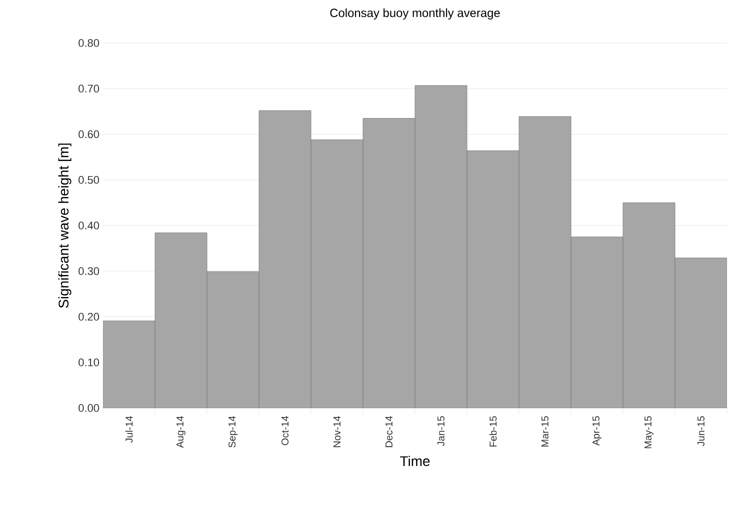  Describe the element at coordinates (441, 431) in the screenshot. I see `x-tick-label: Jan-15` at that location.